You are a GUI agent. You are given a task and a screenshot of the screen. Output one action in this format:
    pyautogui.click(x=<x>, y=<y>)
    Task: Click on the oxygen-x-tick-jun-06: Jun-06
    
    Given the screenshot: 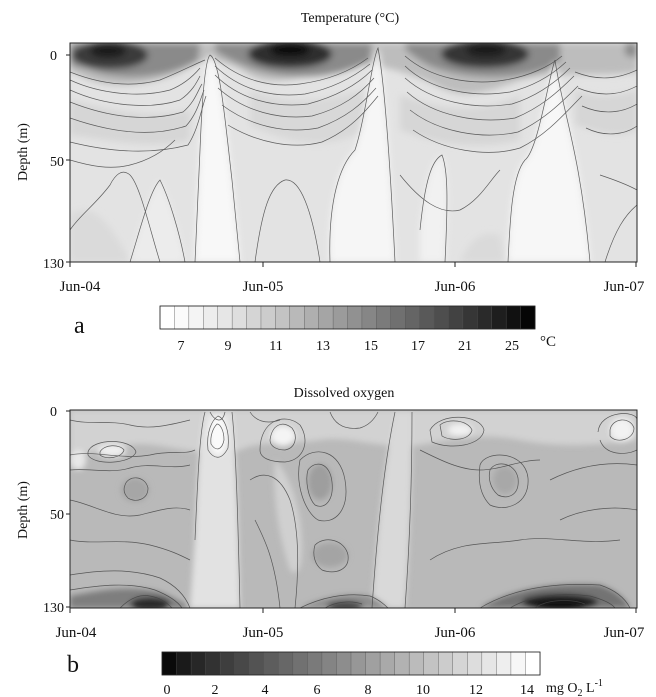 What is the action you would take?
    pyautogui.click(x=455, y=633)
    